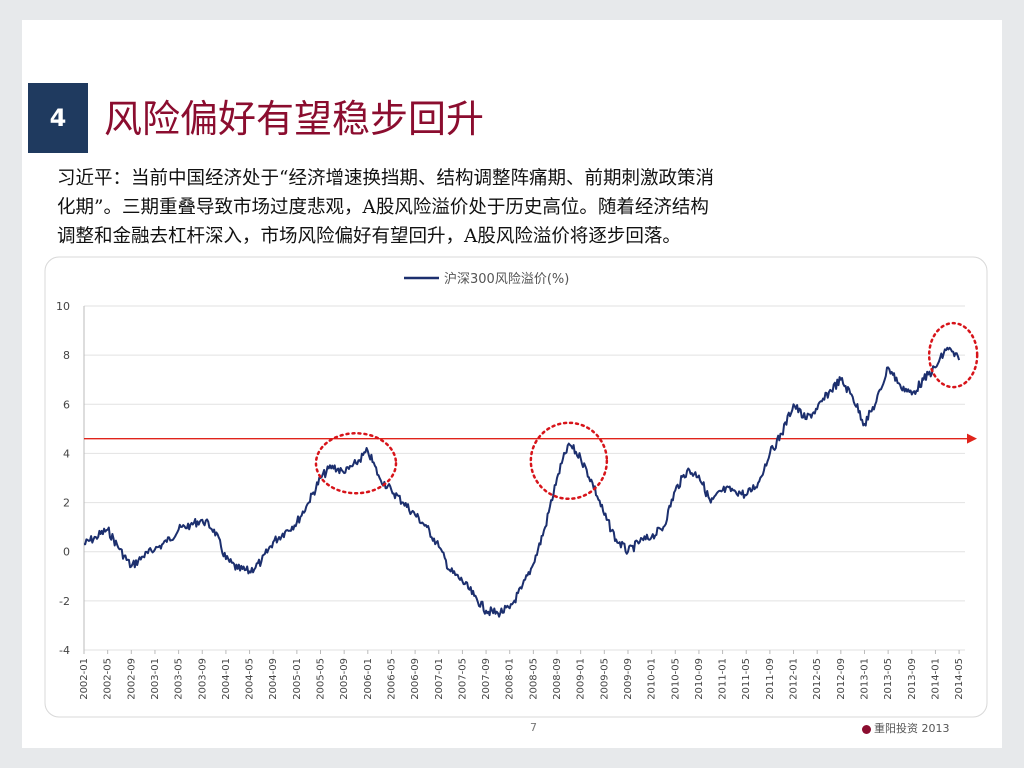 This screenshot has width=1024, height=768. What do you see at coordinates (66, 503) in the screenshot?
I see `y-tick-label: 2` at bounding box center [66, 503].